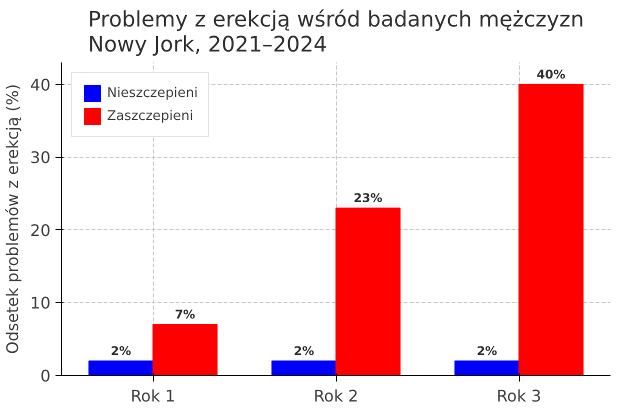 The image size is (620, 413). Describe the element at coordinates (336, 396) in the screenshot. I see `x-tick-label: Rok 2` at that location.